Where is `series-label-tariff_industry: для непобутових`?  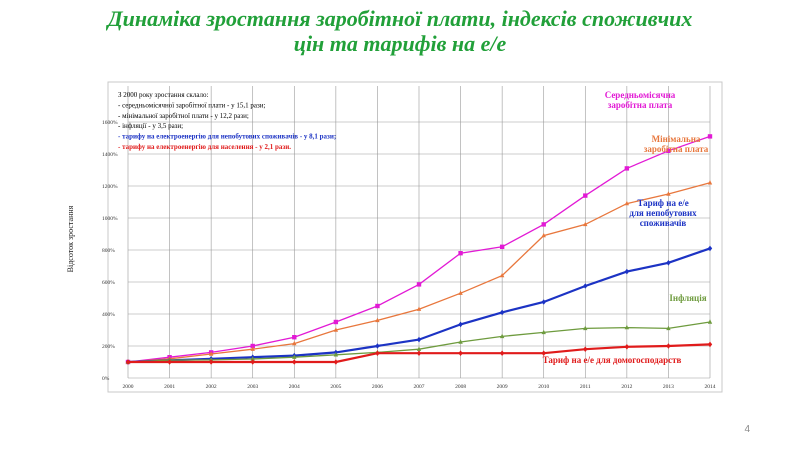
series-label-tariff_industry: для непобутових is located at coordinates (663, 213).